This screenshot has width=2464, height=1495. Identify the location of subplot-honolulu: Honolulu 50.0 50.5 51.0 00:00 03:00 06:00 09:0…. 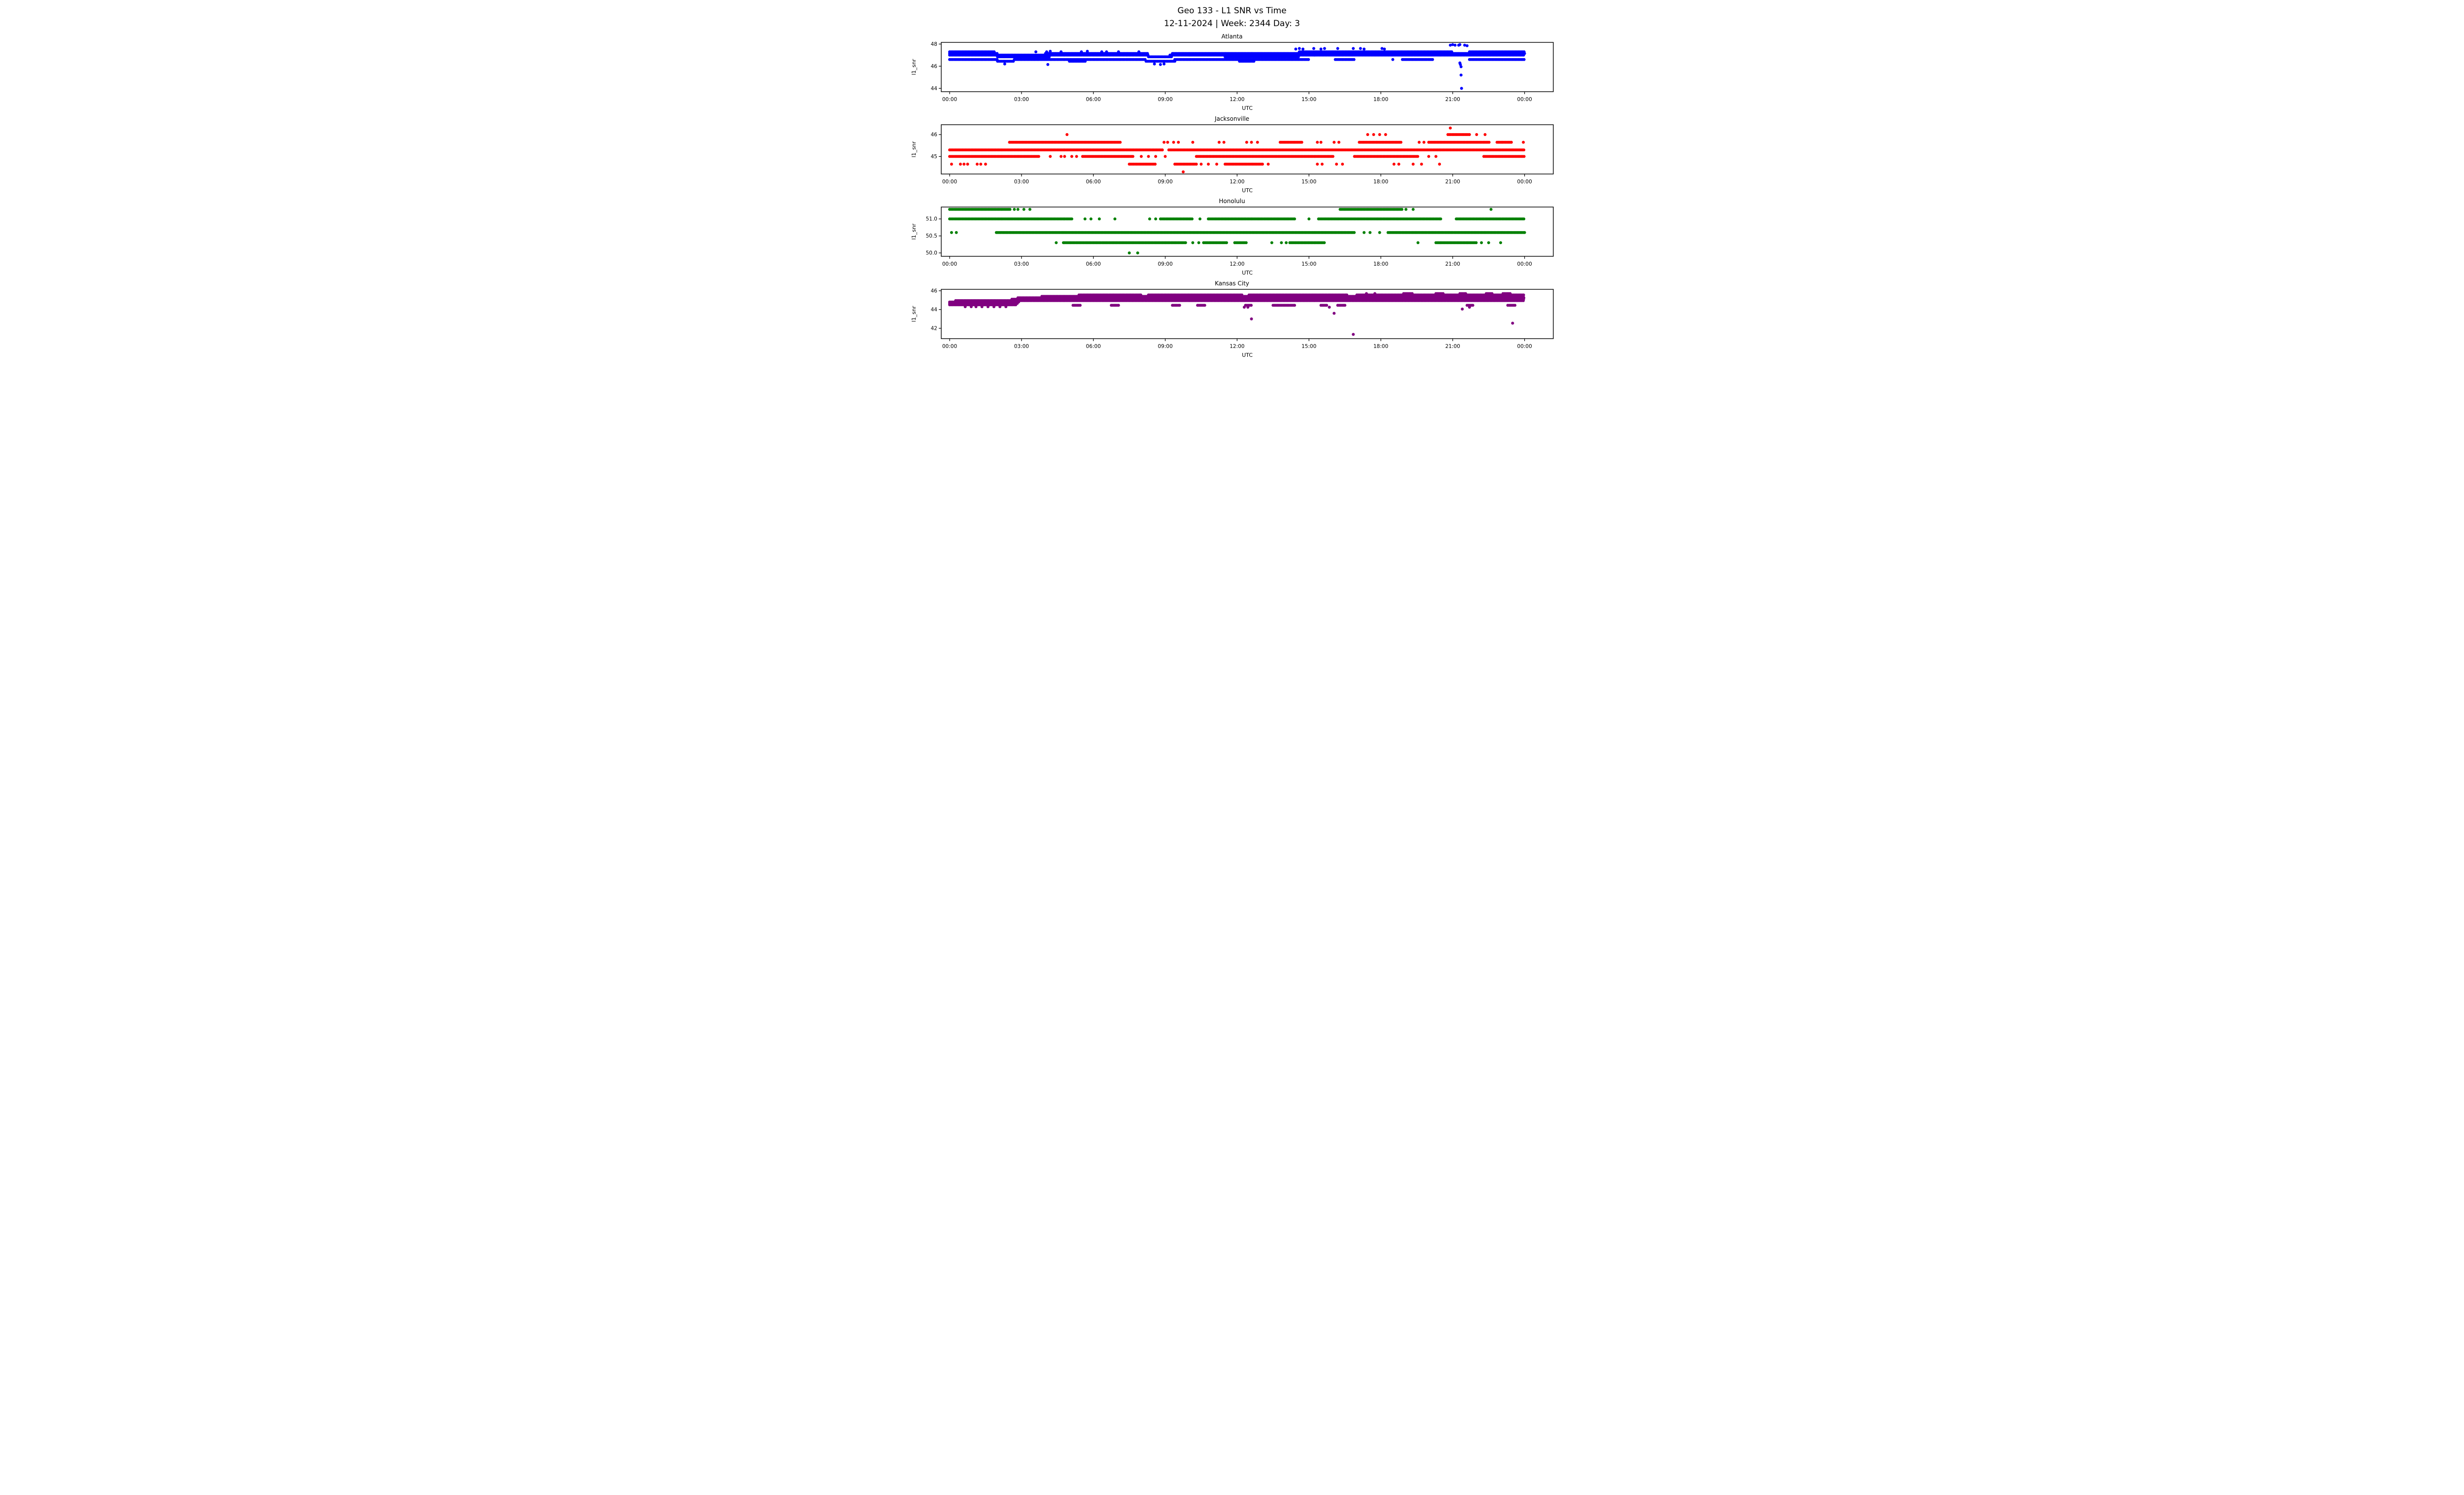
(1232, 237).